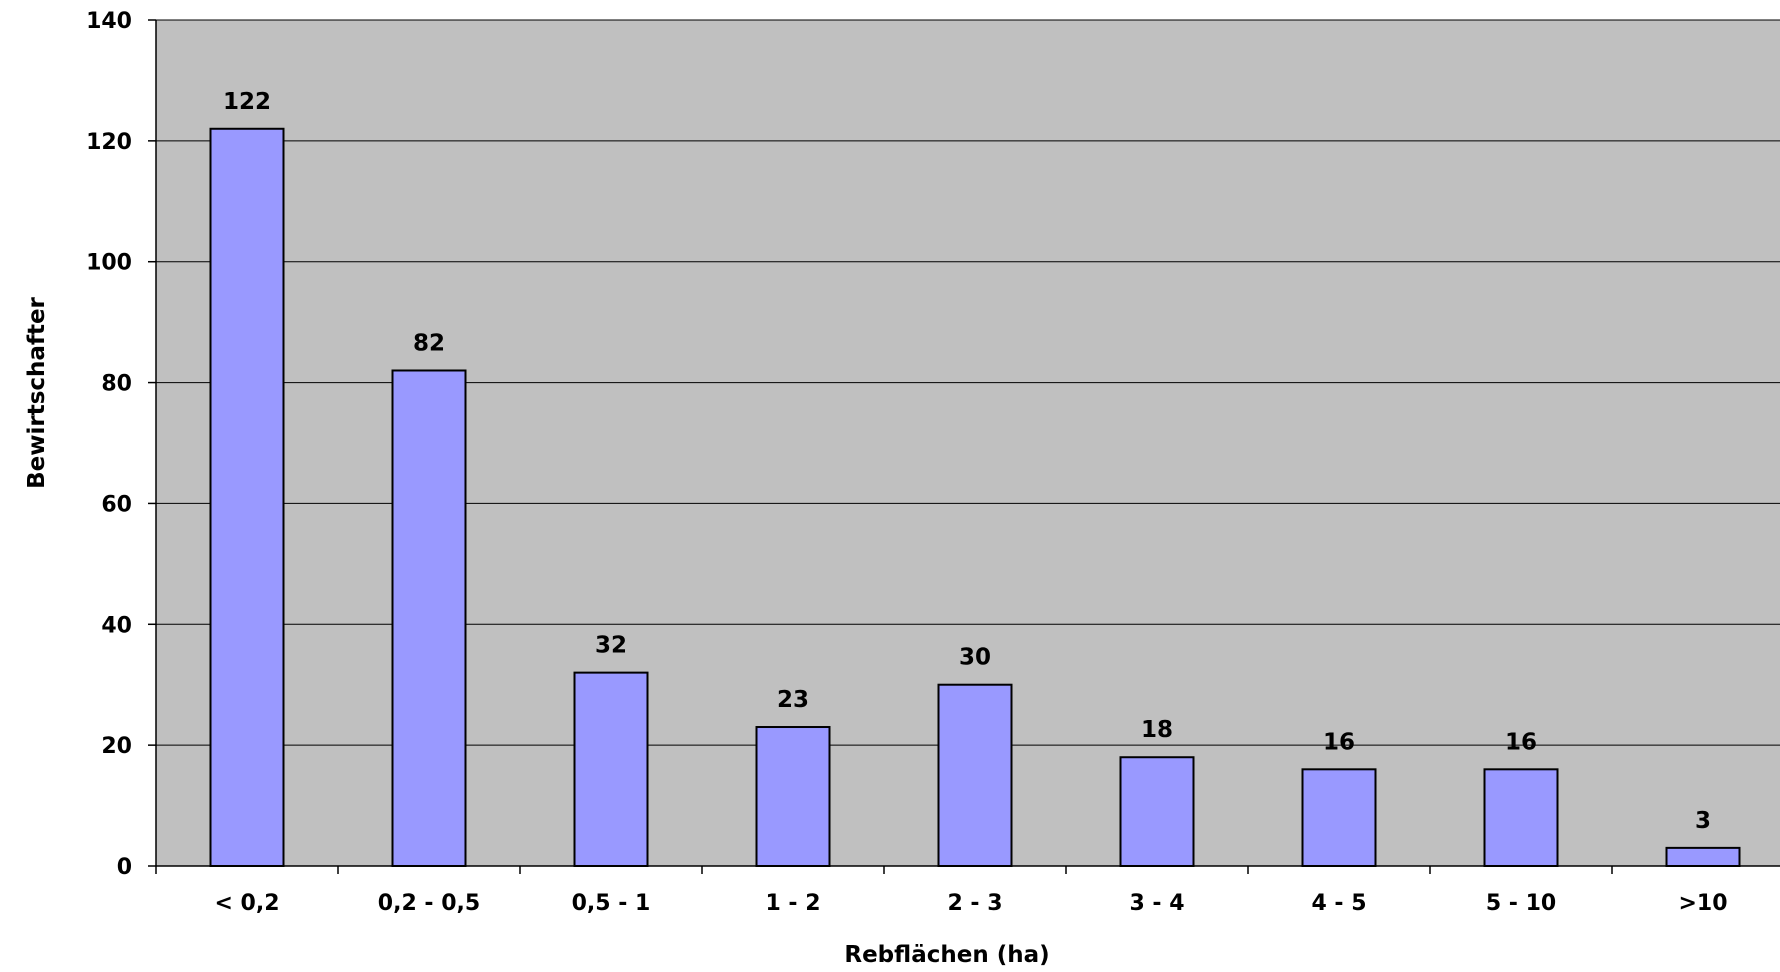 This screenshot has height=972, width=1780. I want to click on x-tick-label: 2 - 3, so click(974, 903).